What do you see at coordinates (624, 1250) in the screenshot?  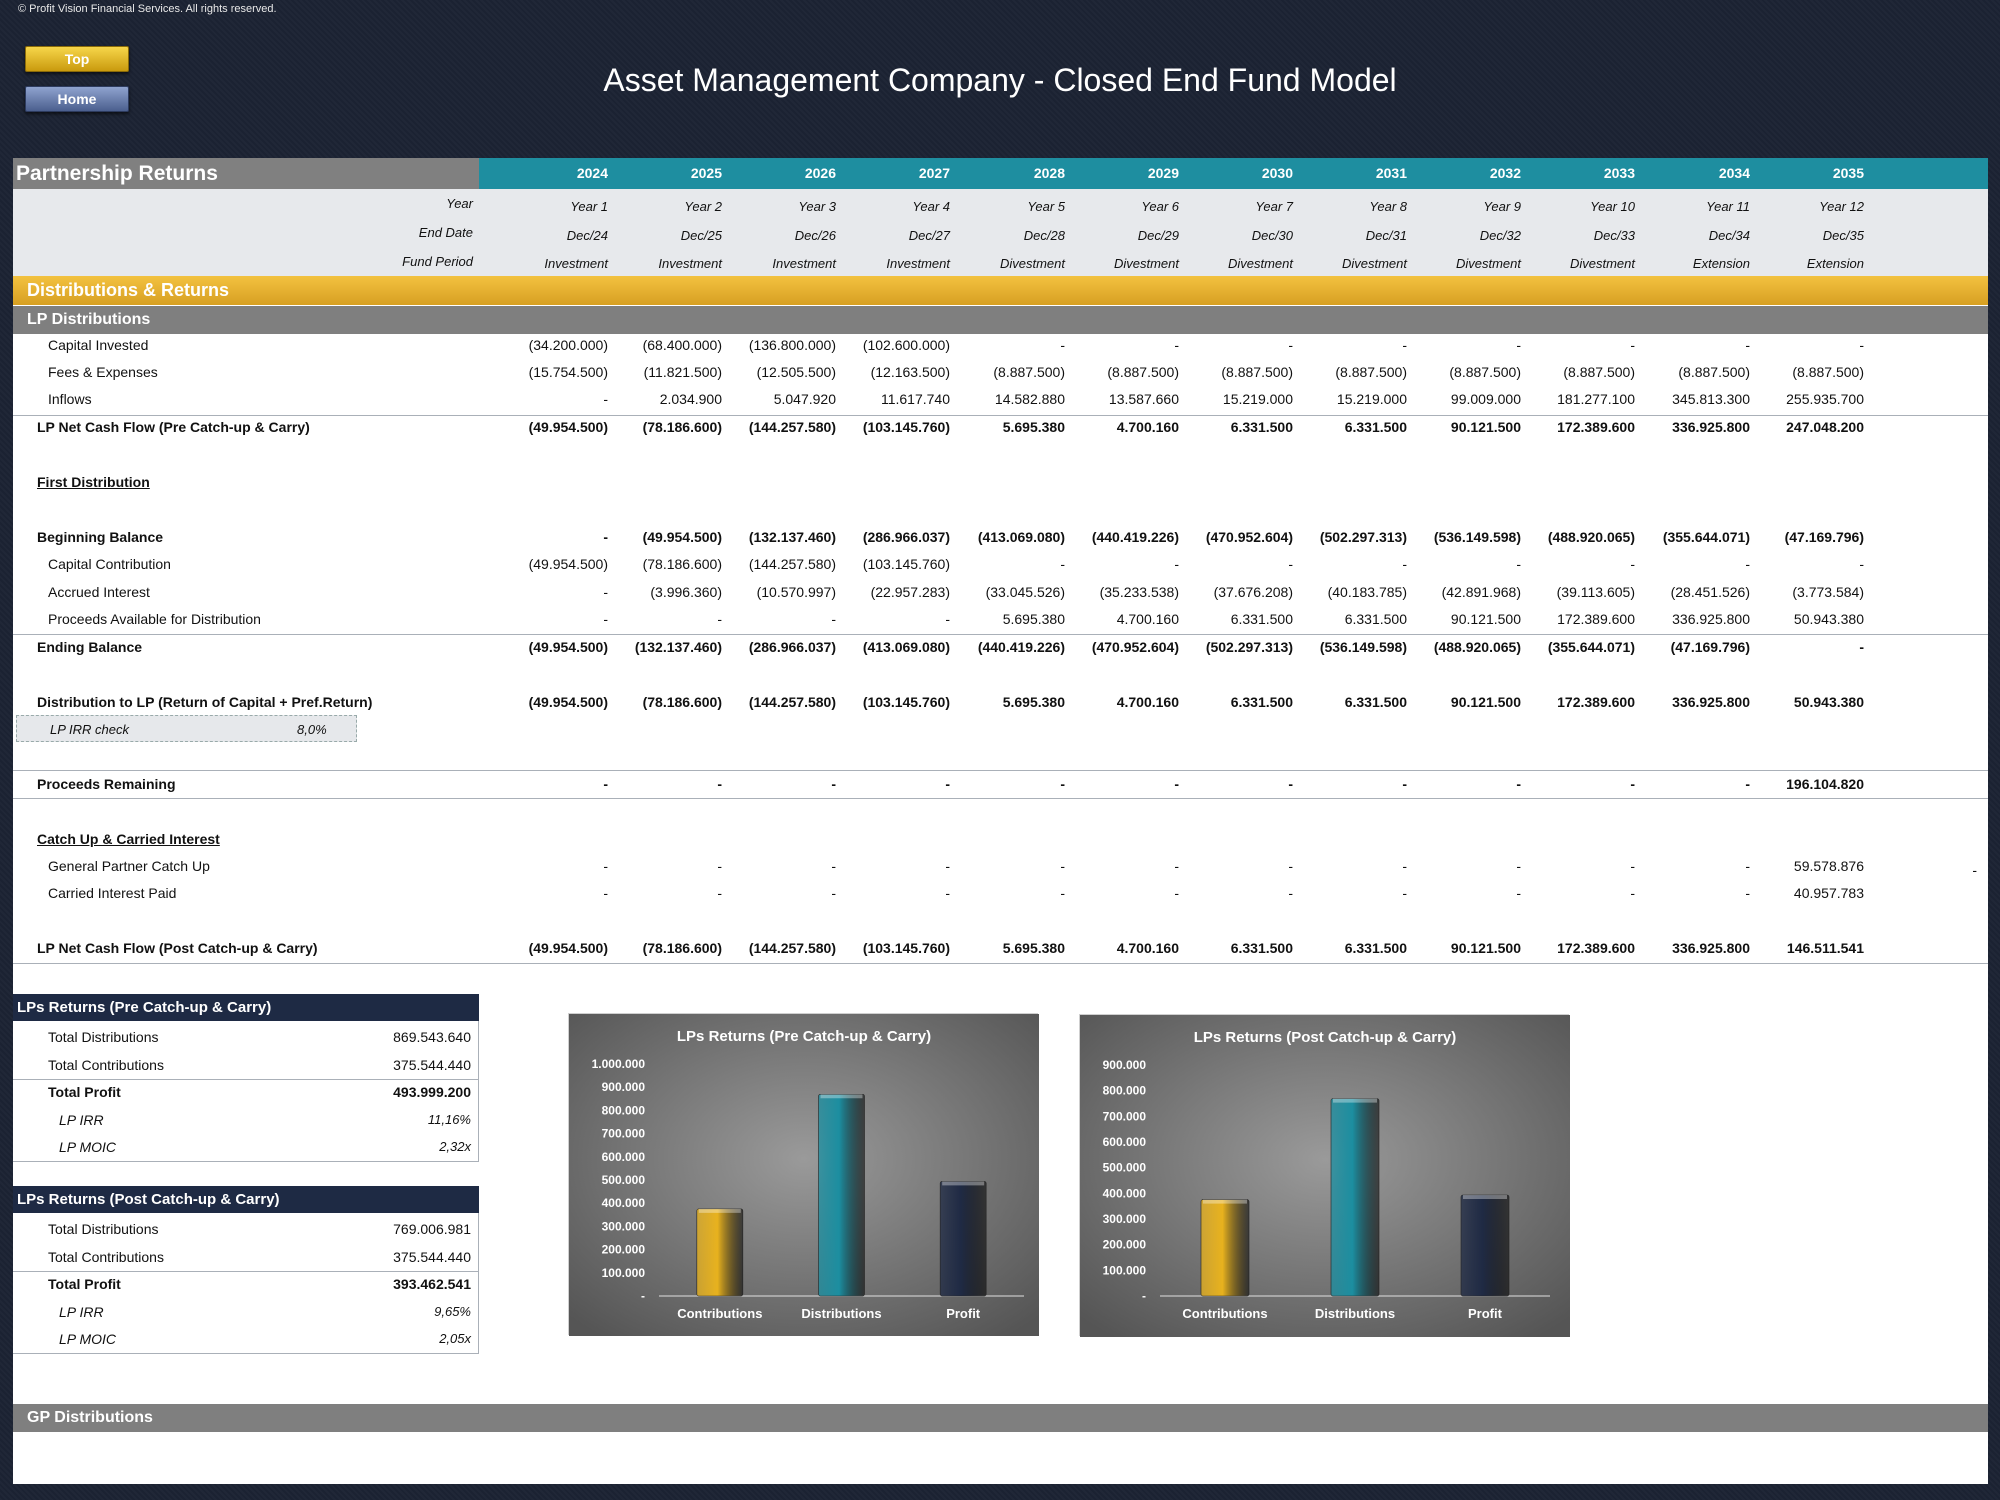 I see `y-tick-label: 200.000` at bounding box center [624, 1250].